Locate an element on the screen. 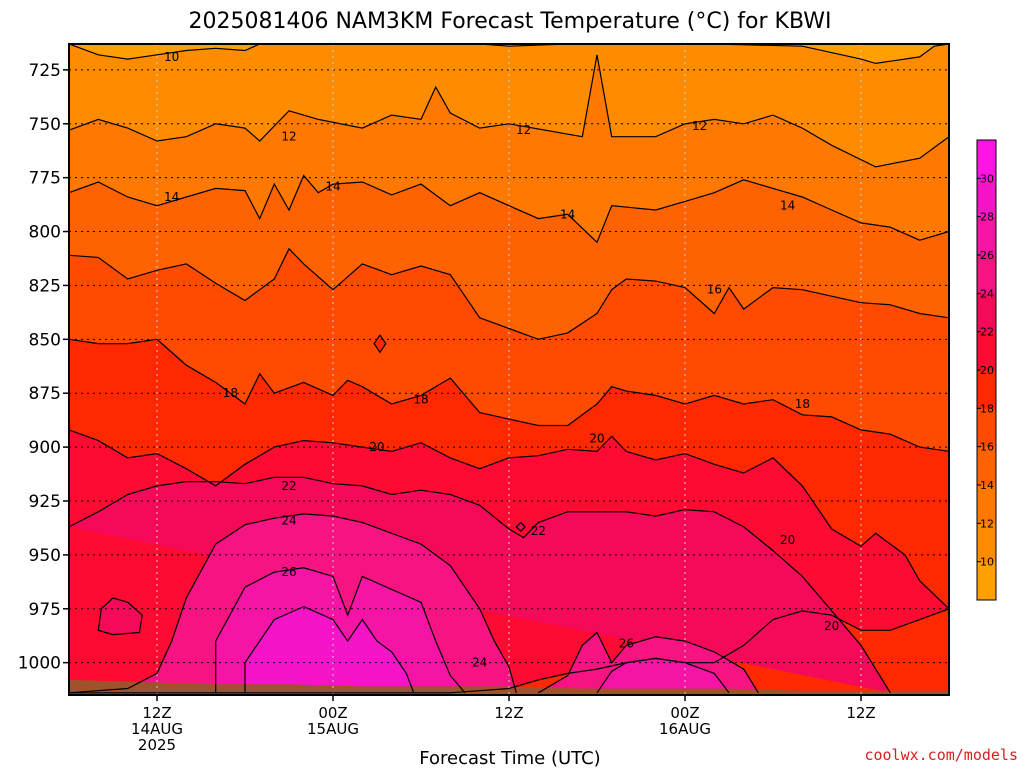 The height and width of the screenshot is (768, 1024). y-tick-label-1000: 1000 is located at coordinates (39, 664).